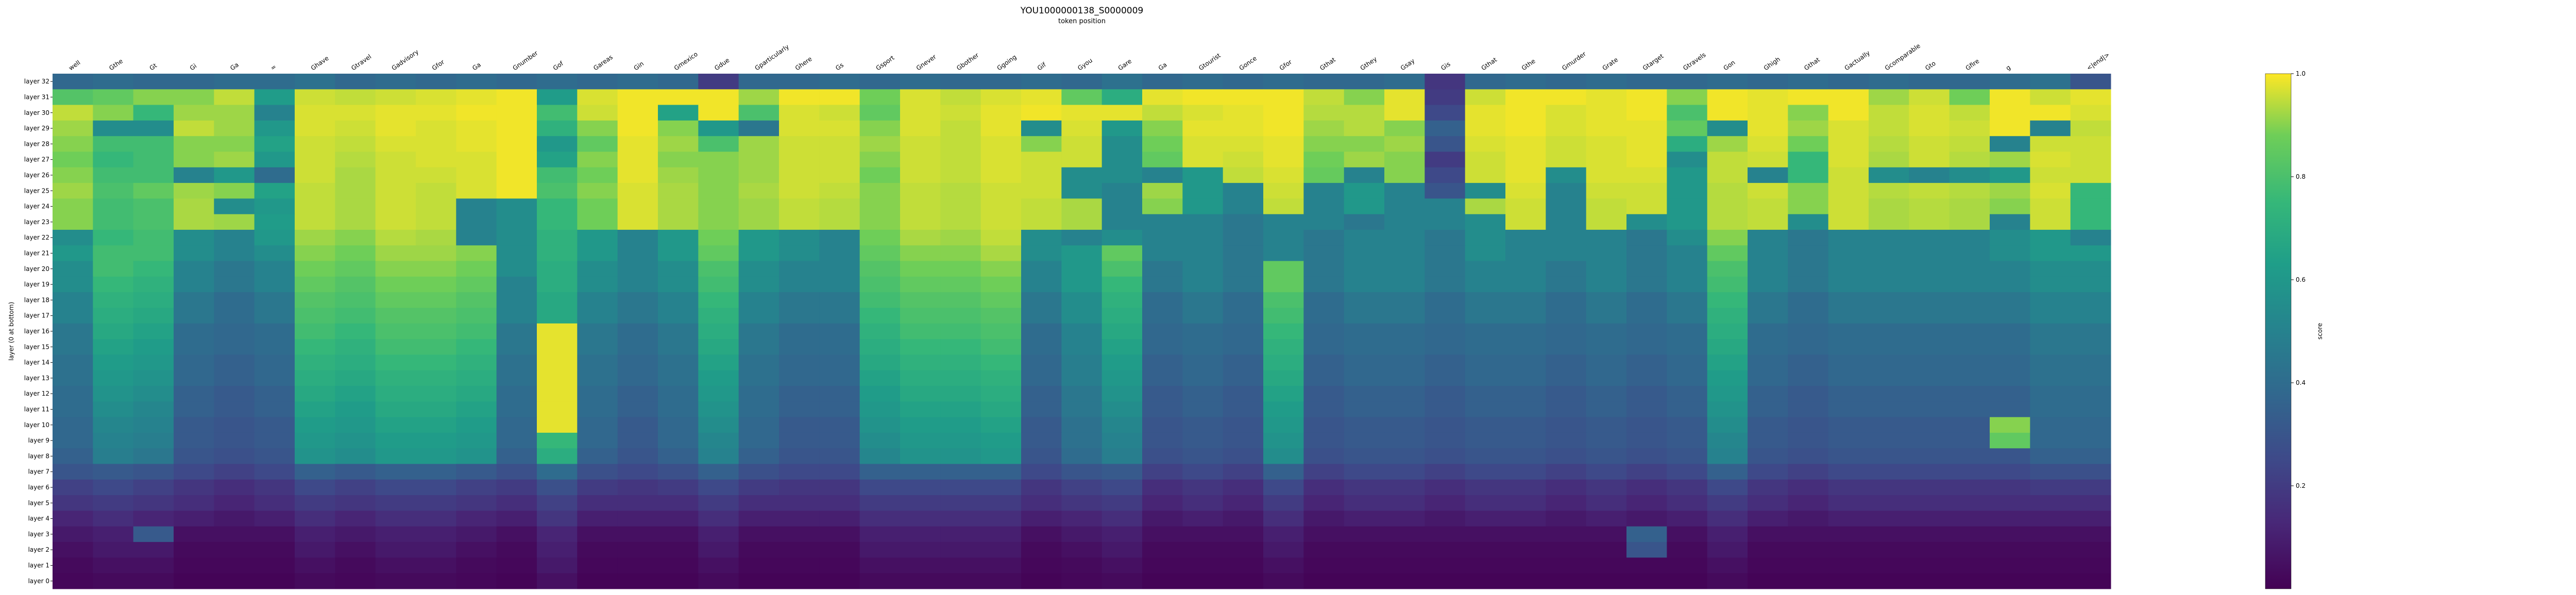  What do you see at coordinates (2320, 331) in the screenshot?
I see `colorbar-label: score` at bounding box center [2320, 331].